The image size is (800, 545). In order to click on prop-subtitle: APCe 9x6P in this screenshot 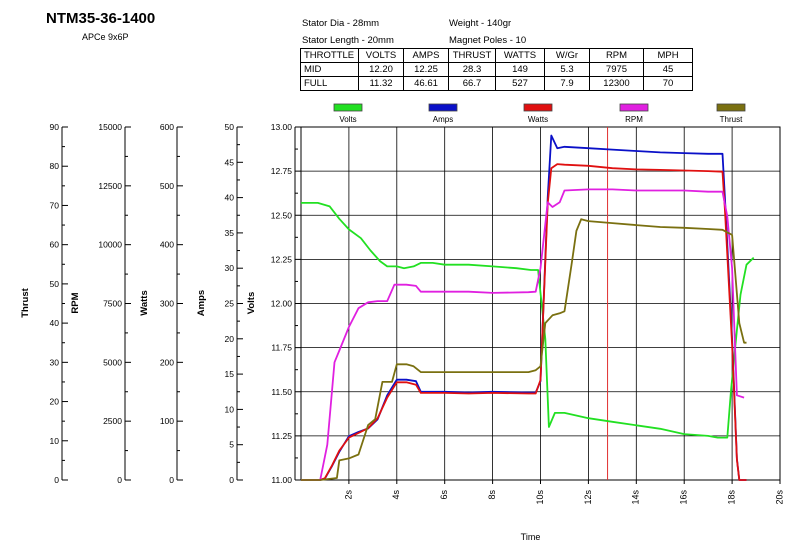, I will do `click(105, 37)`.